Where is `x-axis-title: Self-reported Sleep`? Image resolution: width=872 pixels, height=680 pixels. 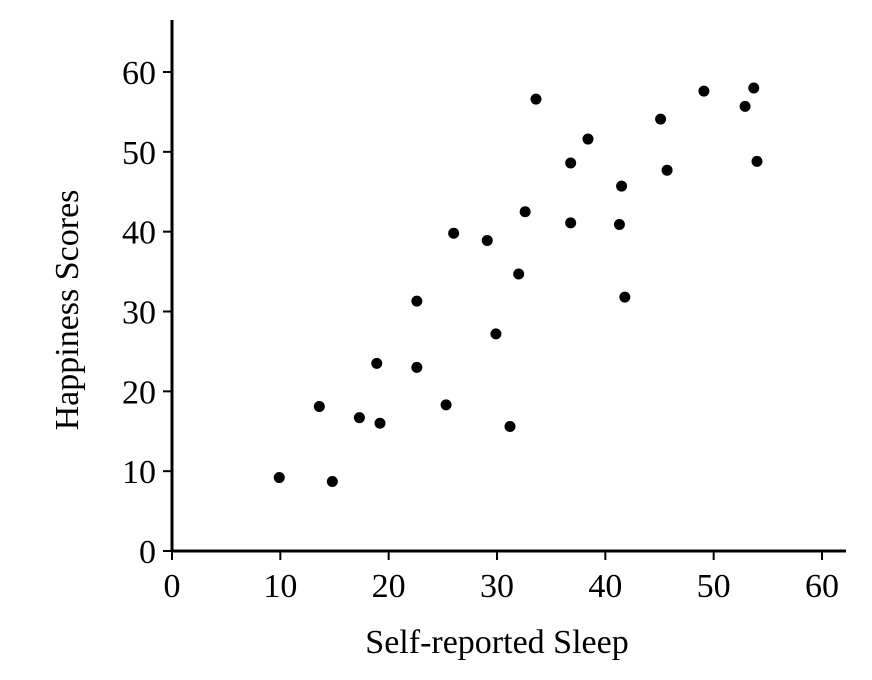 x-axis-title: Self-reported Sleep is located at coordinates (496, 642).